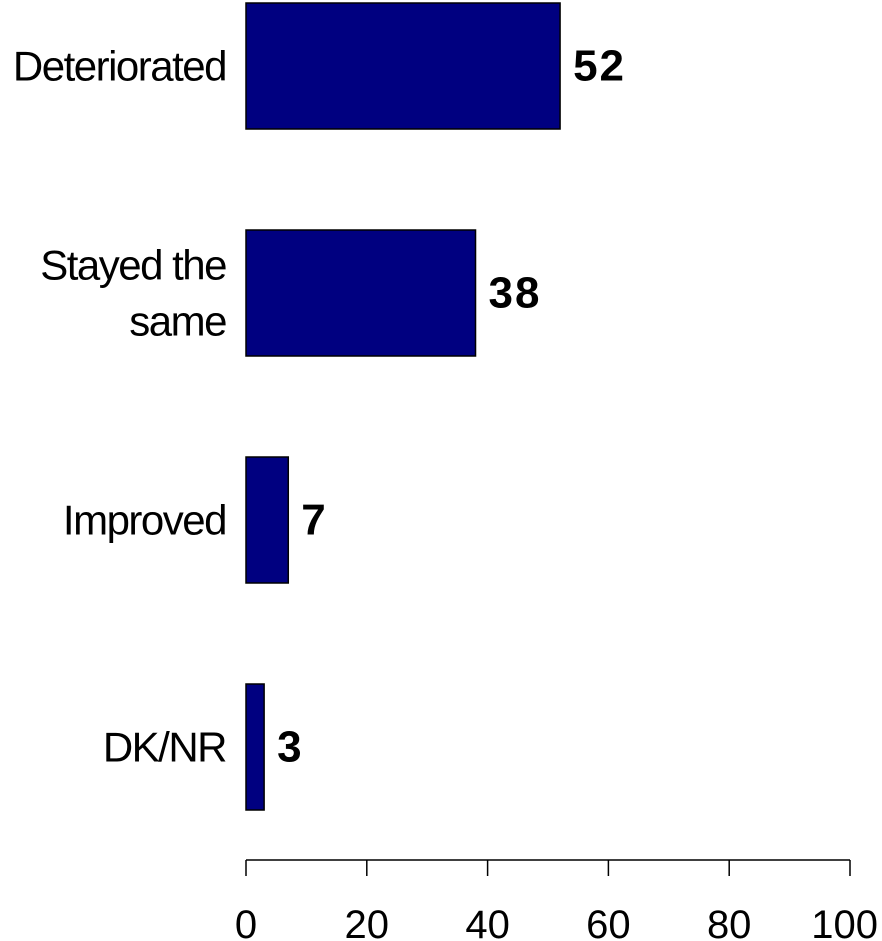 Image resolution: width=882 pixels, height=941 pixels. What do you see at coordinates (729, 922) in the screenshot?
I see `x-tick-label-4: 80` at bounding box center [729, 922].